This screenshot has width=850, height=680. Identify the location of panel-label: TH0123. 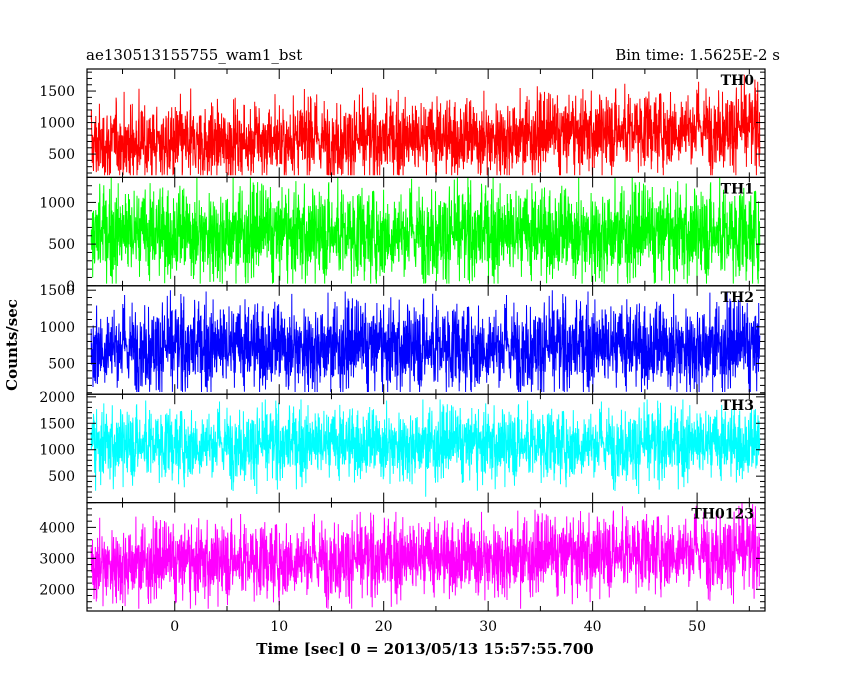
(722, 515).